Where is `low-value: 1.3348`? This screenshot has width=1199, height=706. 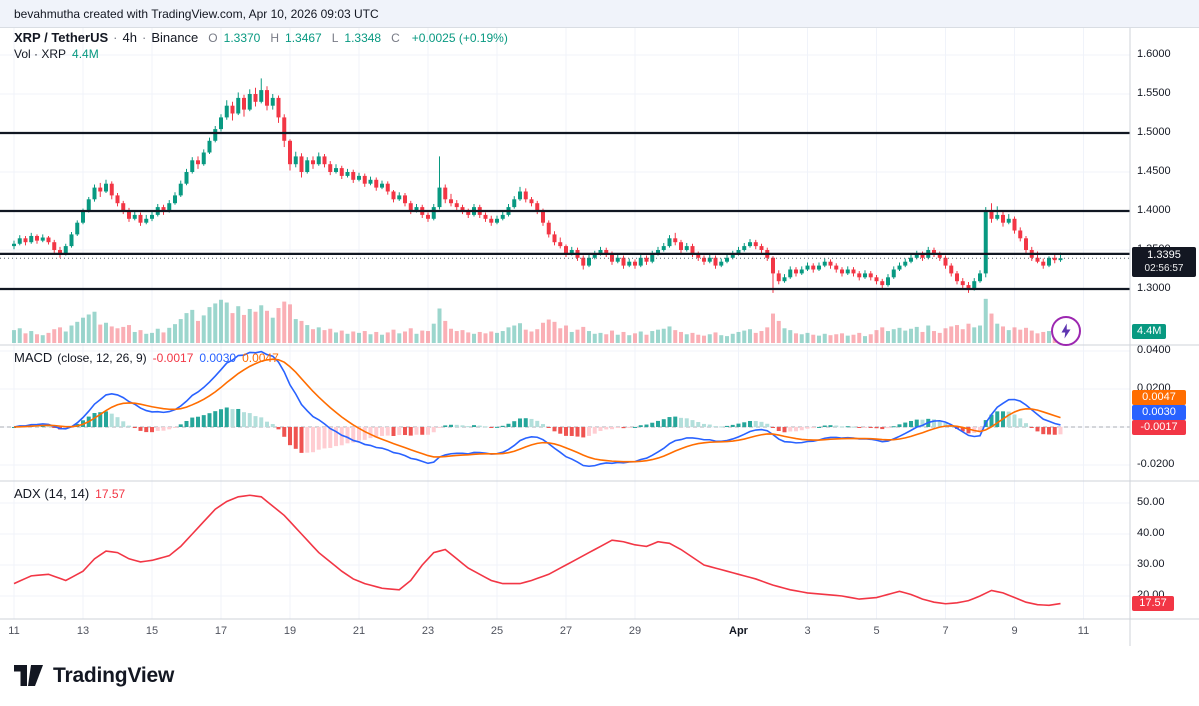
low-value: 1.3348 is located at coordinates (363, 37).